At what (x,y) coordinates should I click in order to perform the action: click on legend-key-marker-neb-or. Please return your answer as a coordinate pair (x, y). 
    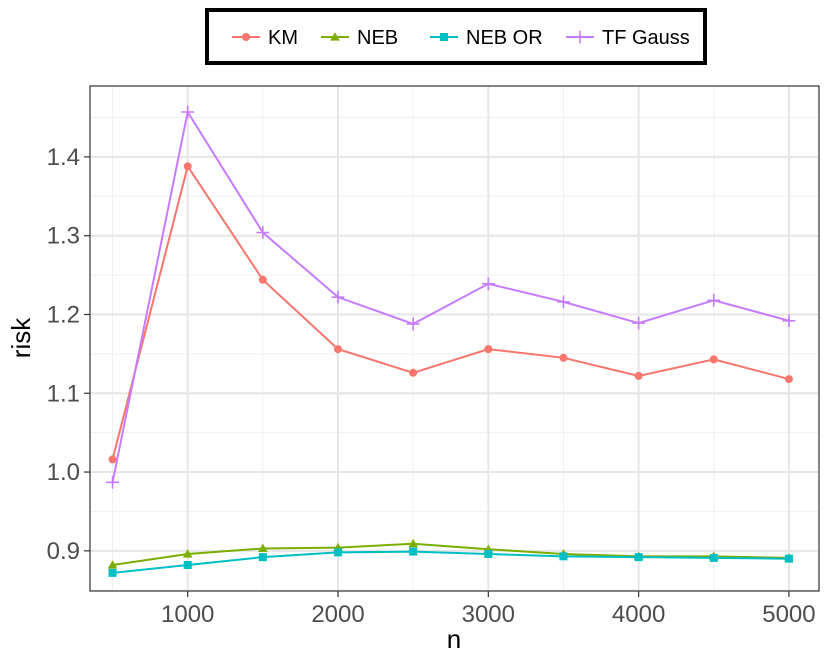
    Looking at the image, I should click on (444, 37).